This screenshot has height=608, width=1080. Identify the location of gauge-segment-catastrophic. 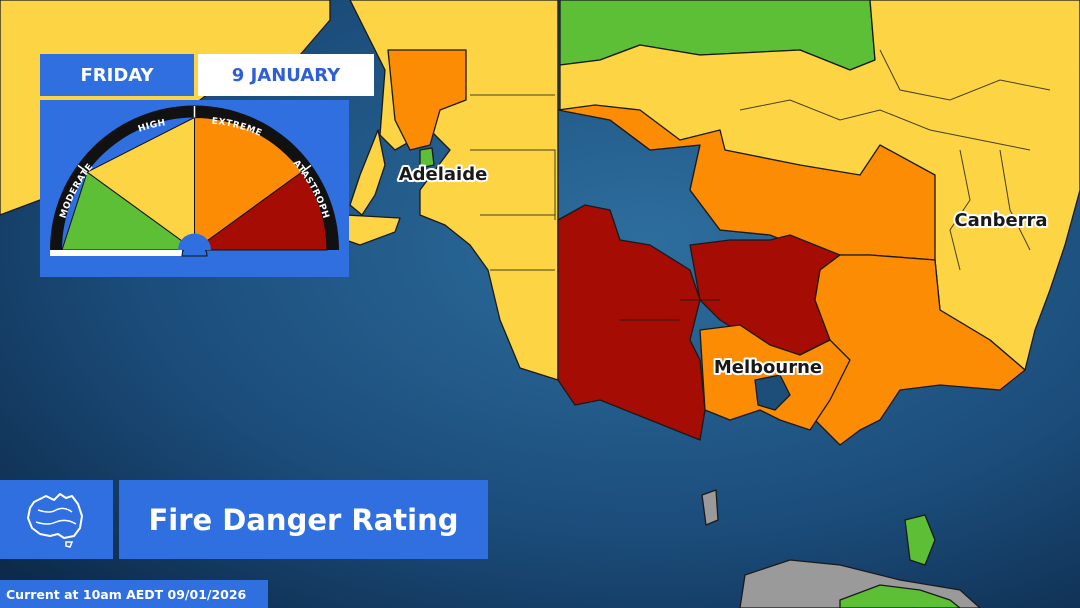
(260, 211).